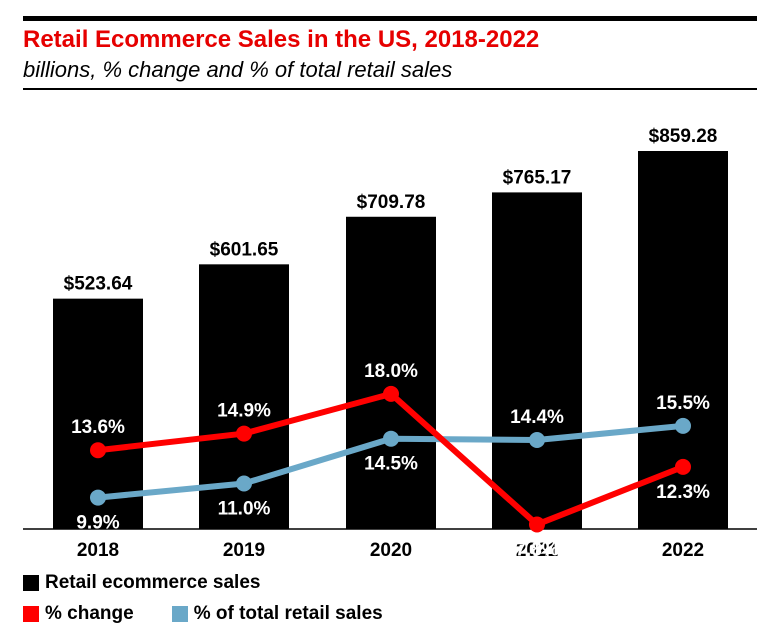 Image resolution: width=764 pixels, height=633 pixels. Describe the element at coordinates (288, 613) in the screenshot. I see `legend-label-share: % of total retail sales` at that location.